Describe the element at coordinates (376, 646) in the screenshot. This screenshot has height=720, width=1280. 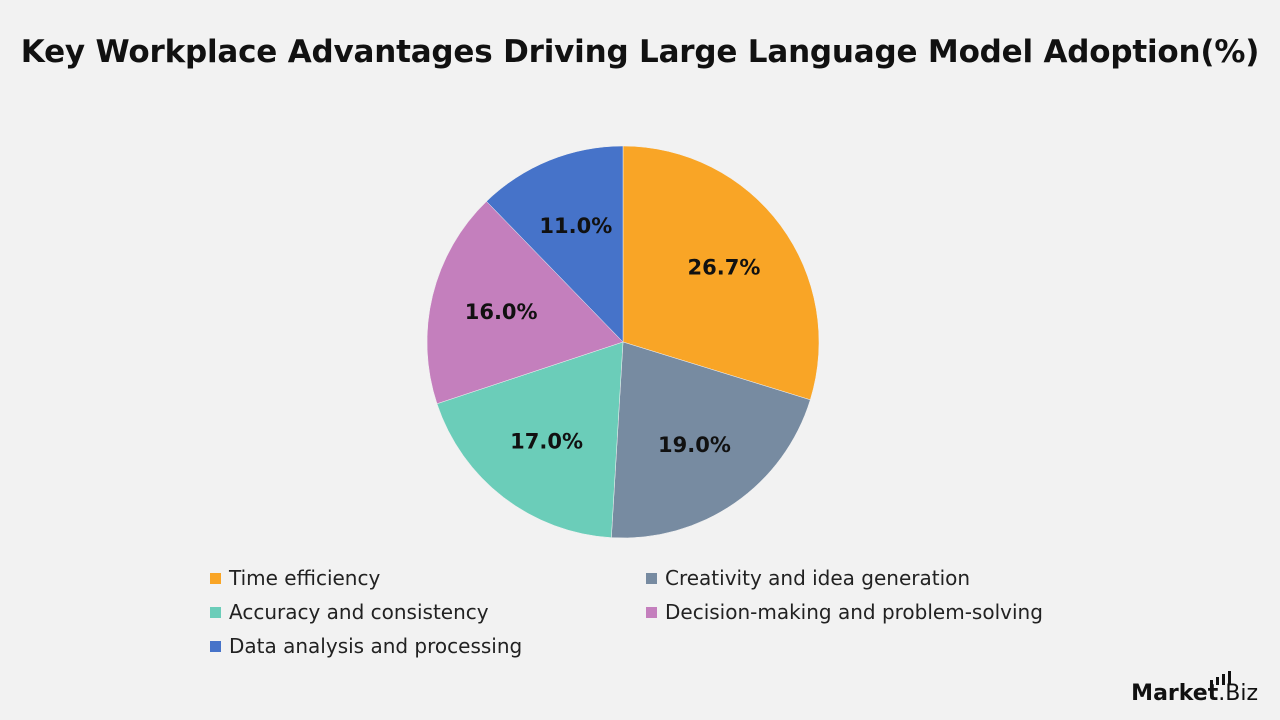
I see `legend-label: Data analysis and processing` at that location.